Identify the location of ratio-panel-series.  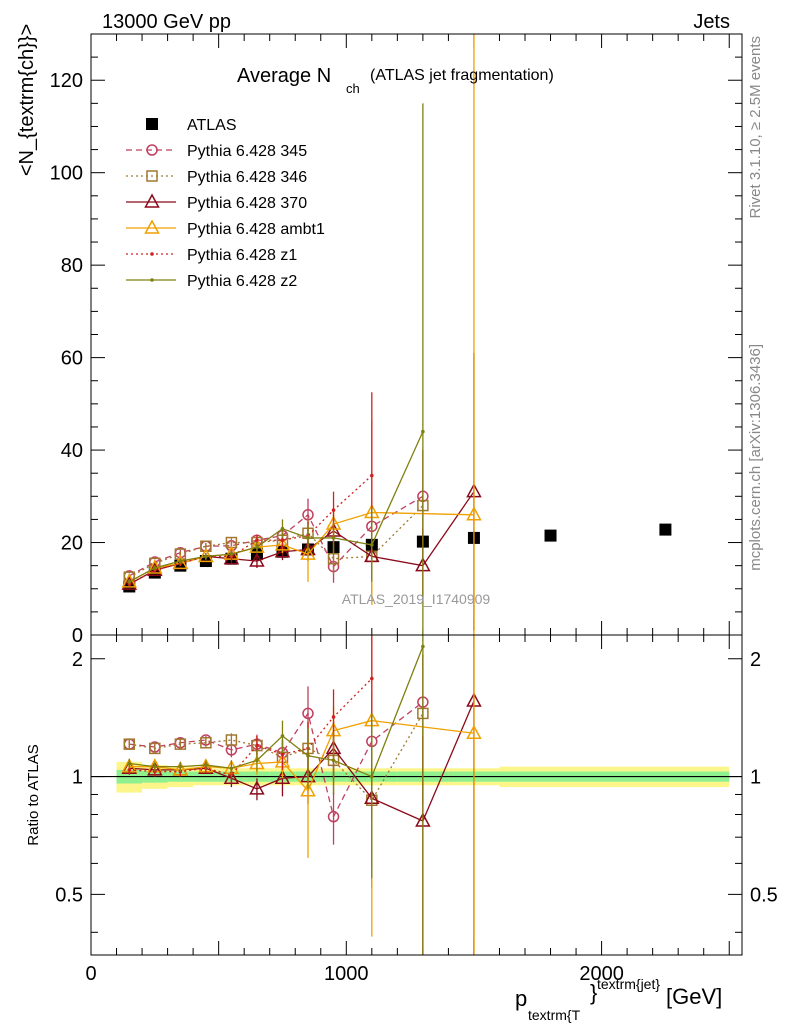
(301, 795).